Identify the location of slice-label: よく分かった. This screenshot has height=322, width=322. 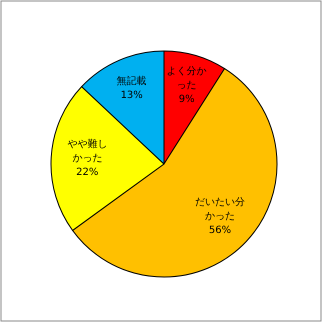
(186, 78).